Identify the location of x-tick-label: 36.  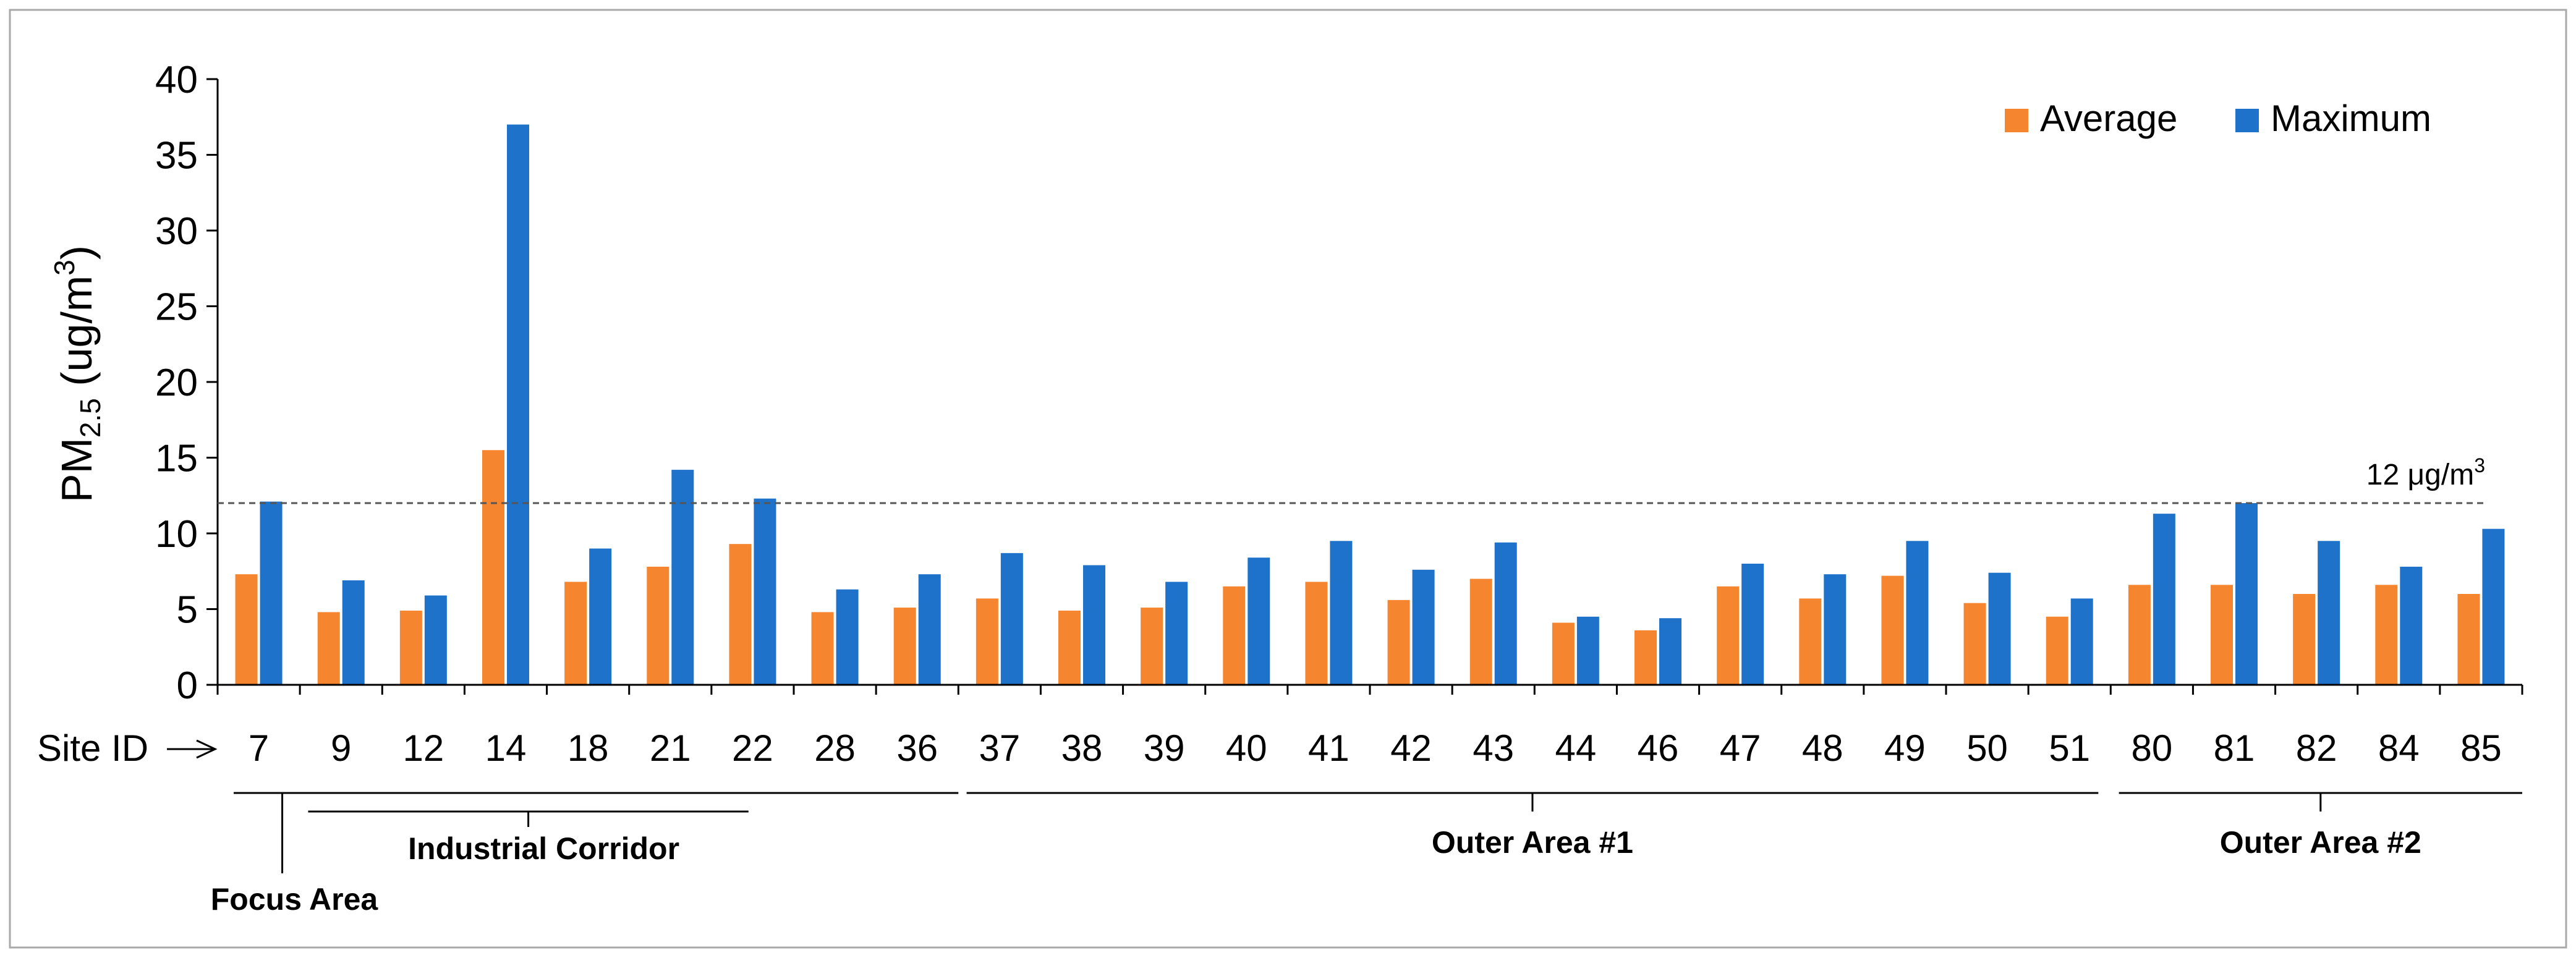
(917, 748).